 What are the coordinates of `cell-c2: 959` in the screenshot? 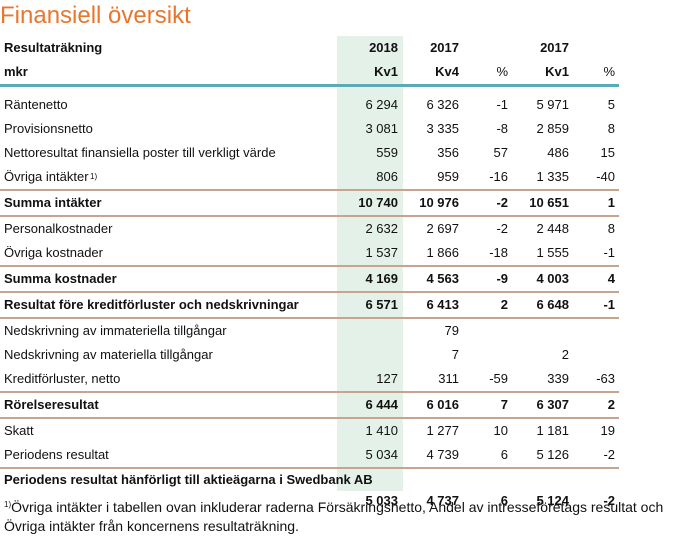 It's located at (448, 176).